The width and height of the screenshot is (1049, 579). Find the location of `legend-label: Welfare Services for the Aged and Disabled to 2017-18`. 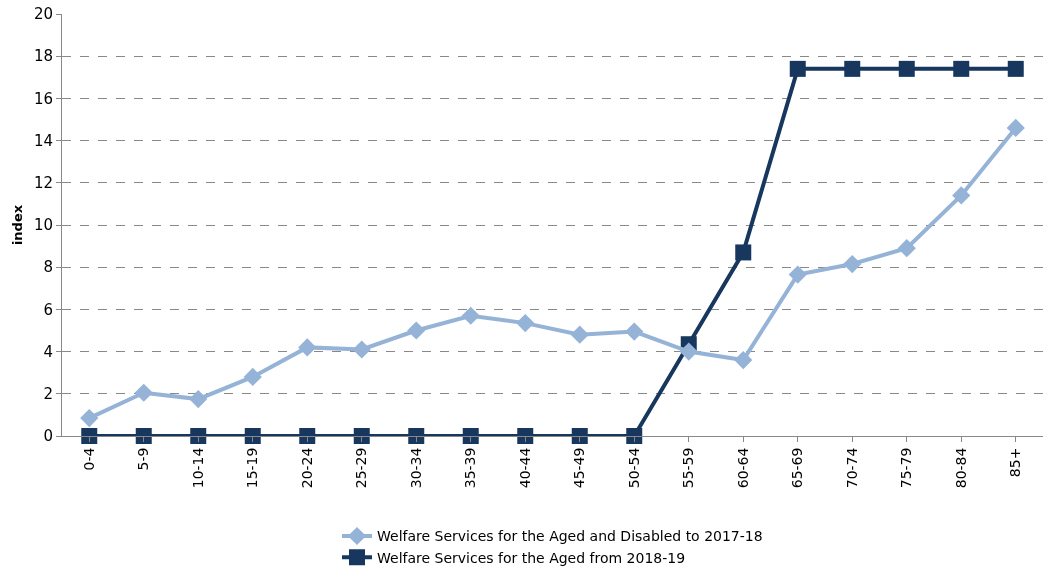

legend-label: Welfare Services for the Aged and Disabled to 2017-18 is located at coordinates (570, 536).